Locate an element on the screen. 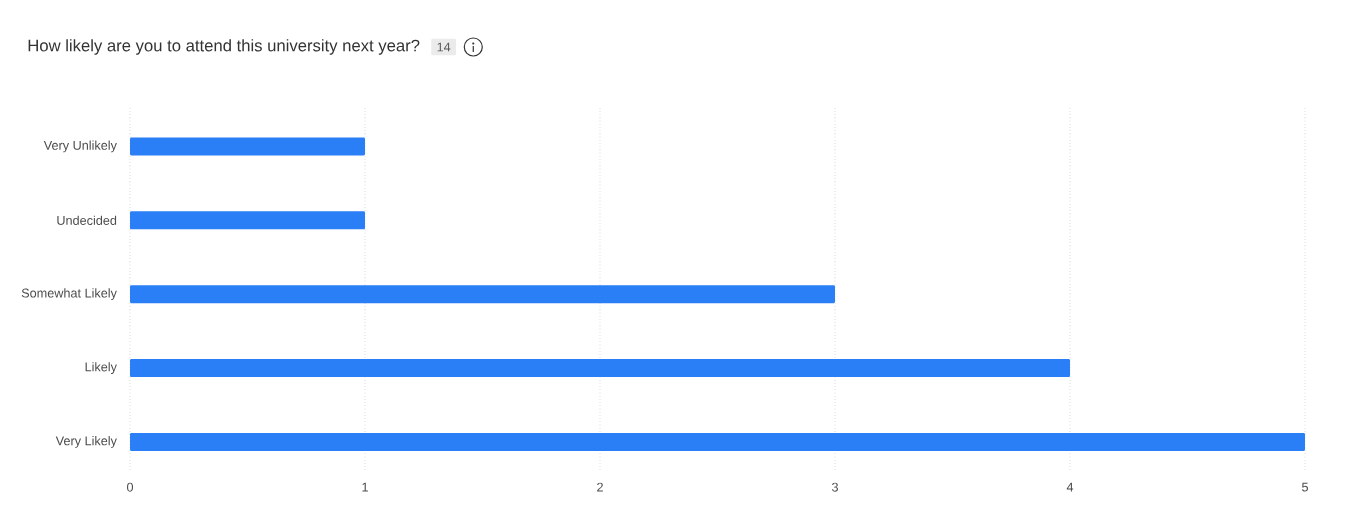 The image size is (1345, 527). x-tick-label: 5 is located at coordinates (1304, 487).